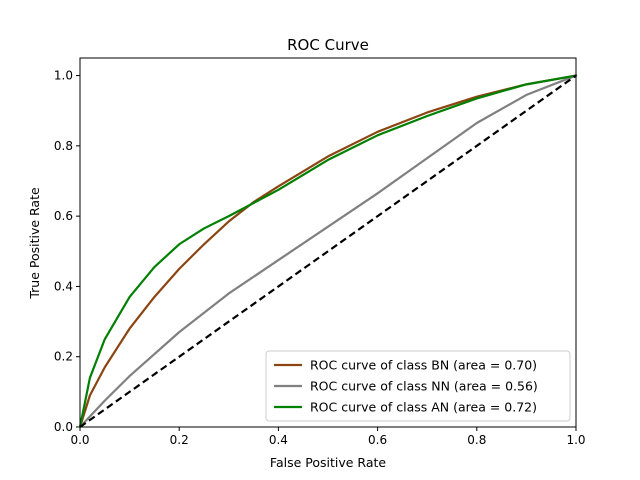 This screenshot has width=640, height=480. I want to click on y-tick-label: 0.4, so click(63, 286).